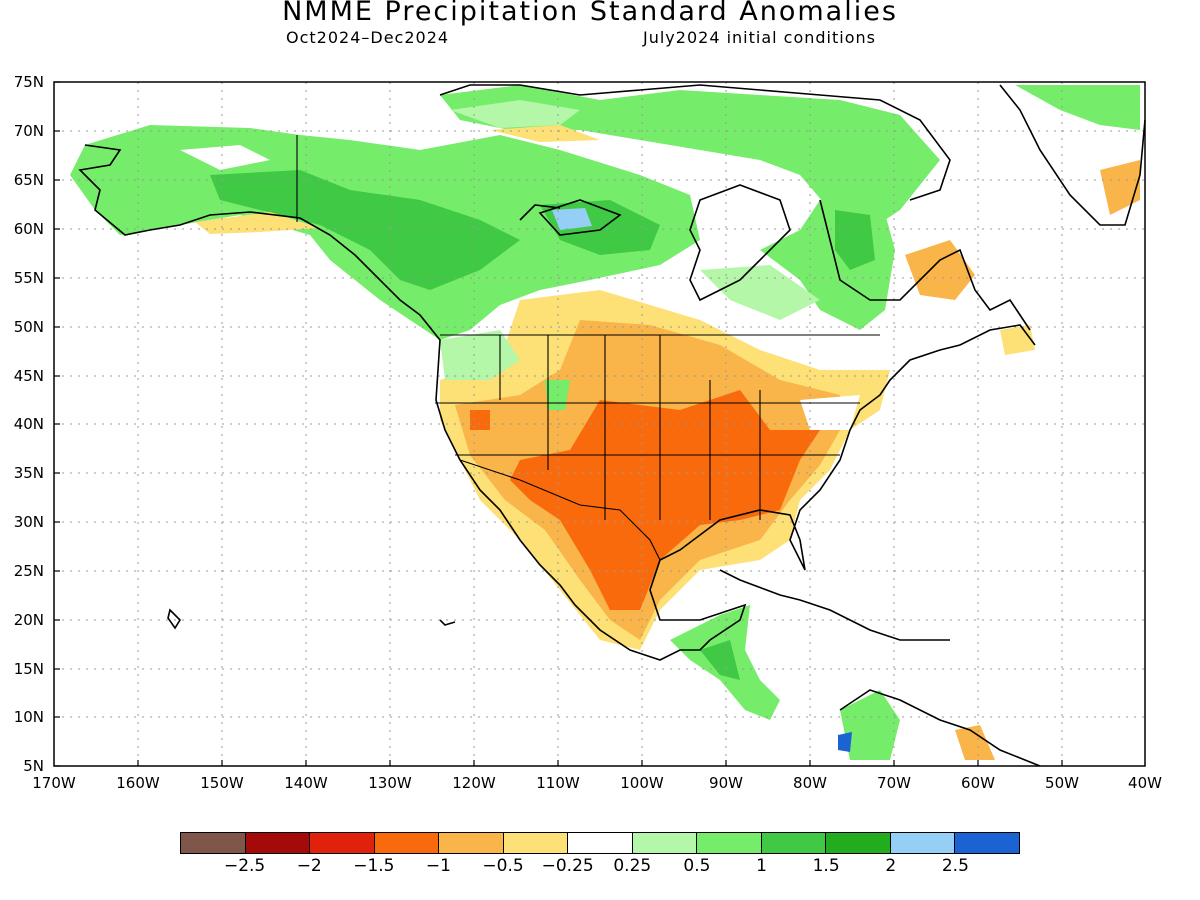  What do you see at coordinates (726, 783) in the screenshot?
I see `lon-label: 90W` at bounding box center [726, 783].